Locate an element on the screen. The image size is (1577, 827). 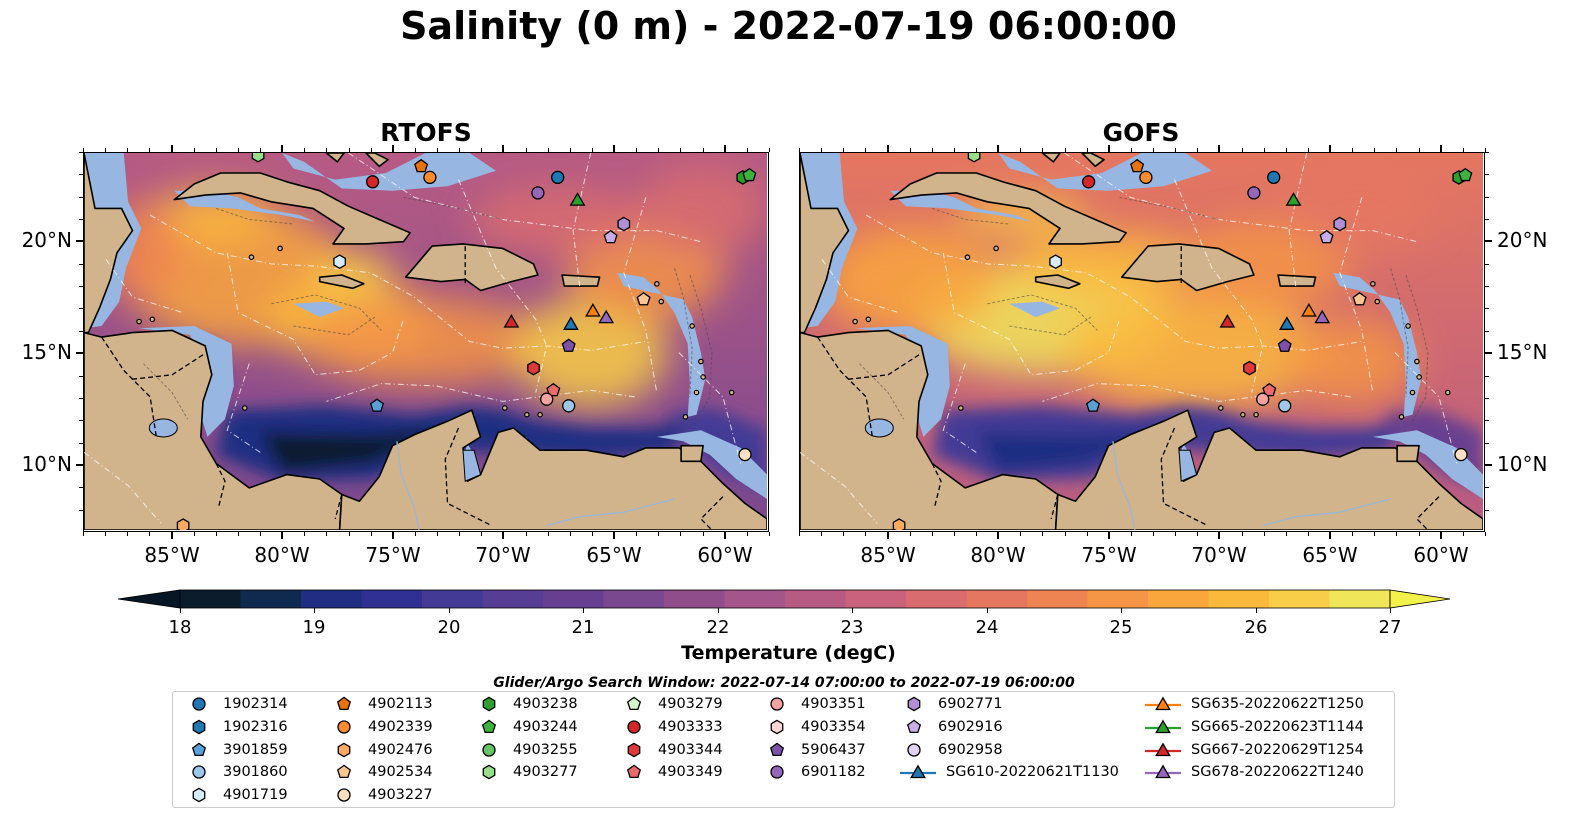
pentagon-marker-icon is located at coordinates (489, 726).